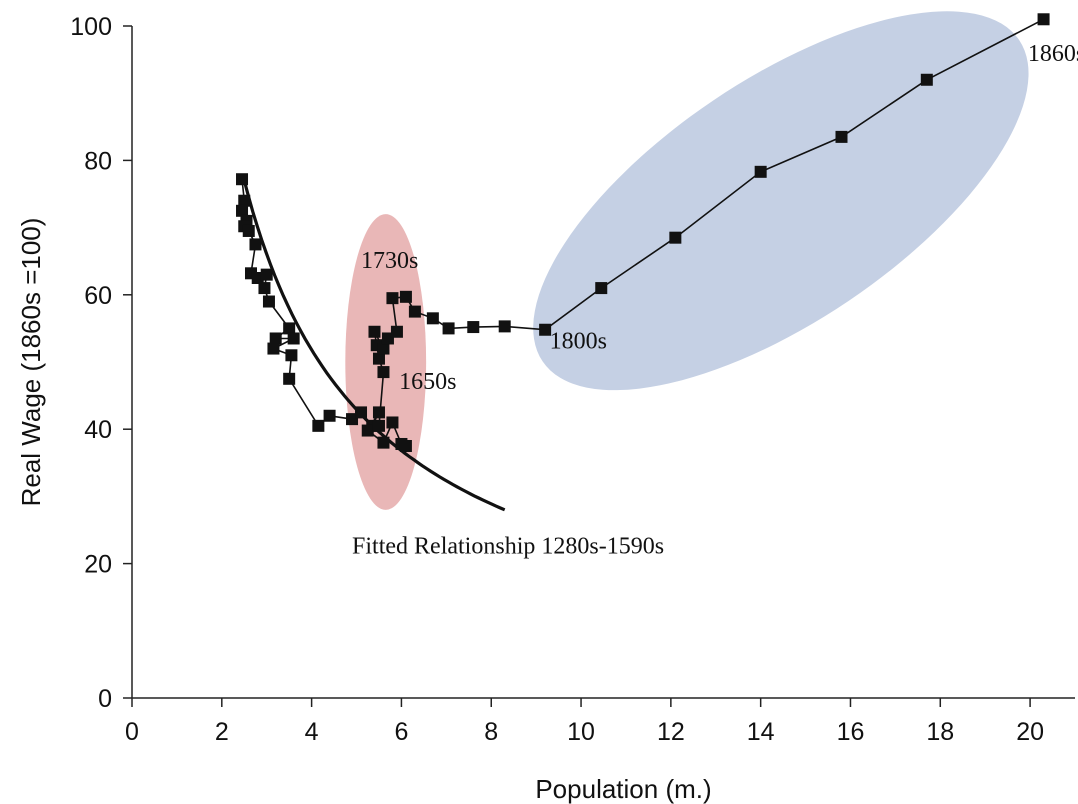 This screenshot has width=1078, height=804. I want to click on x-tick-label: 10, so click(581, 732).